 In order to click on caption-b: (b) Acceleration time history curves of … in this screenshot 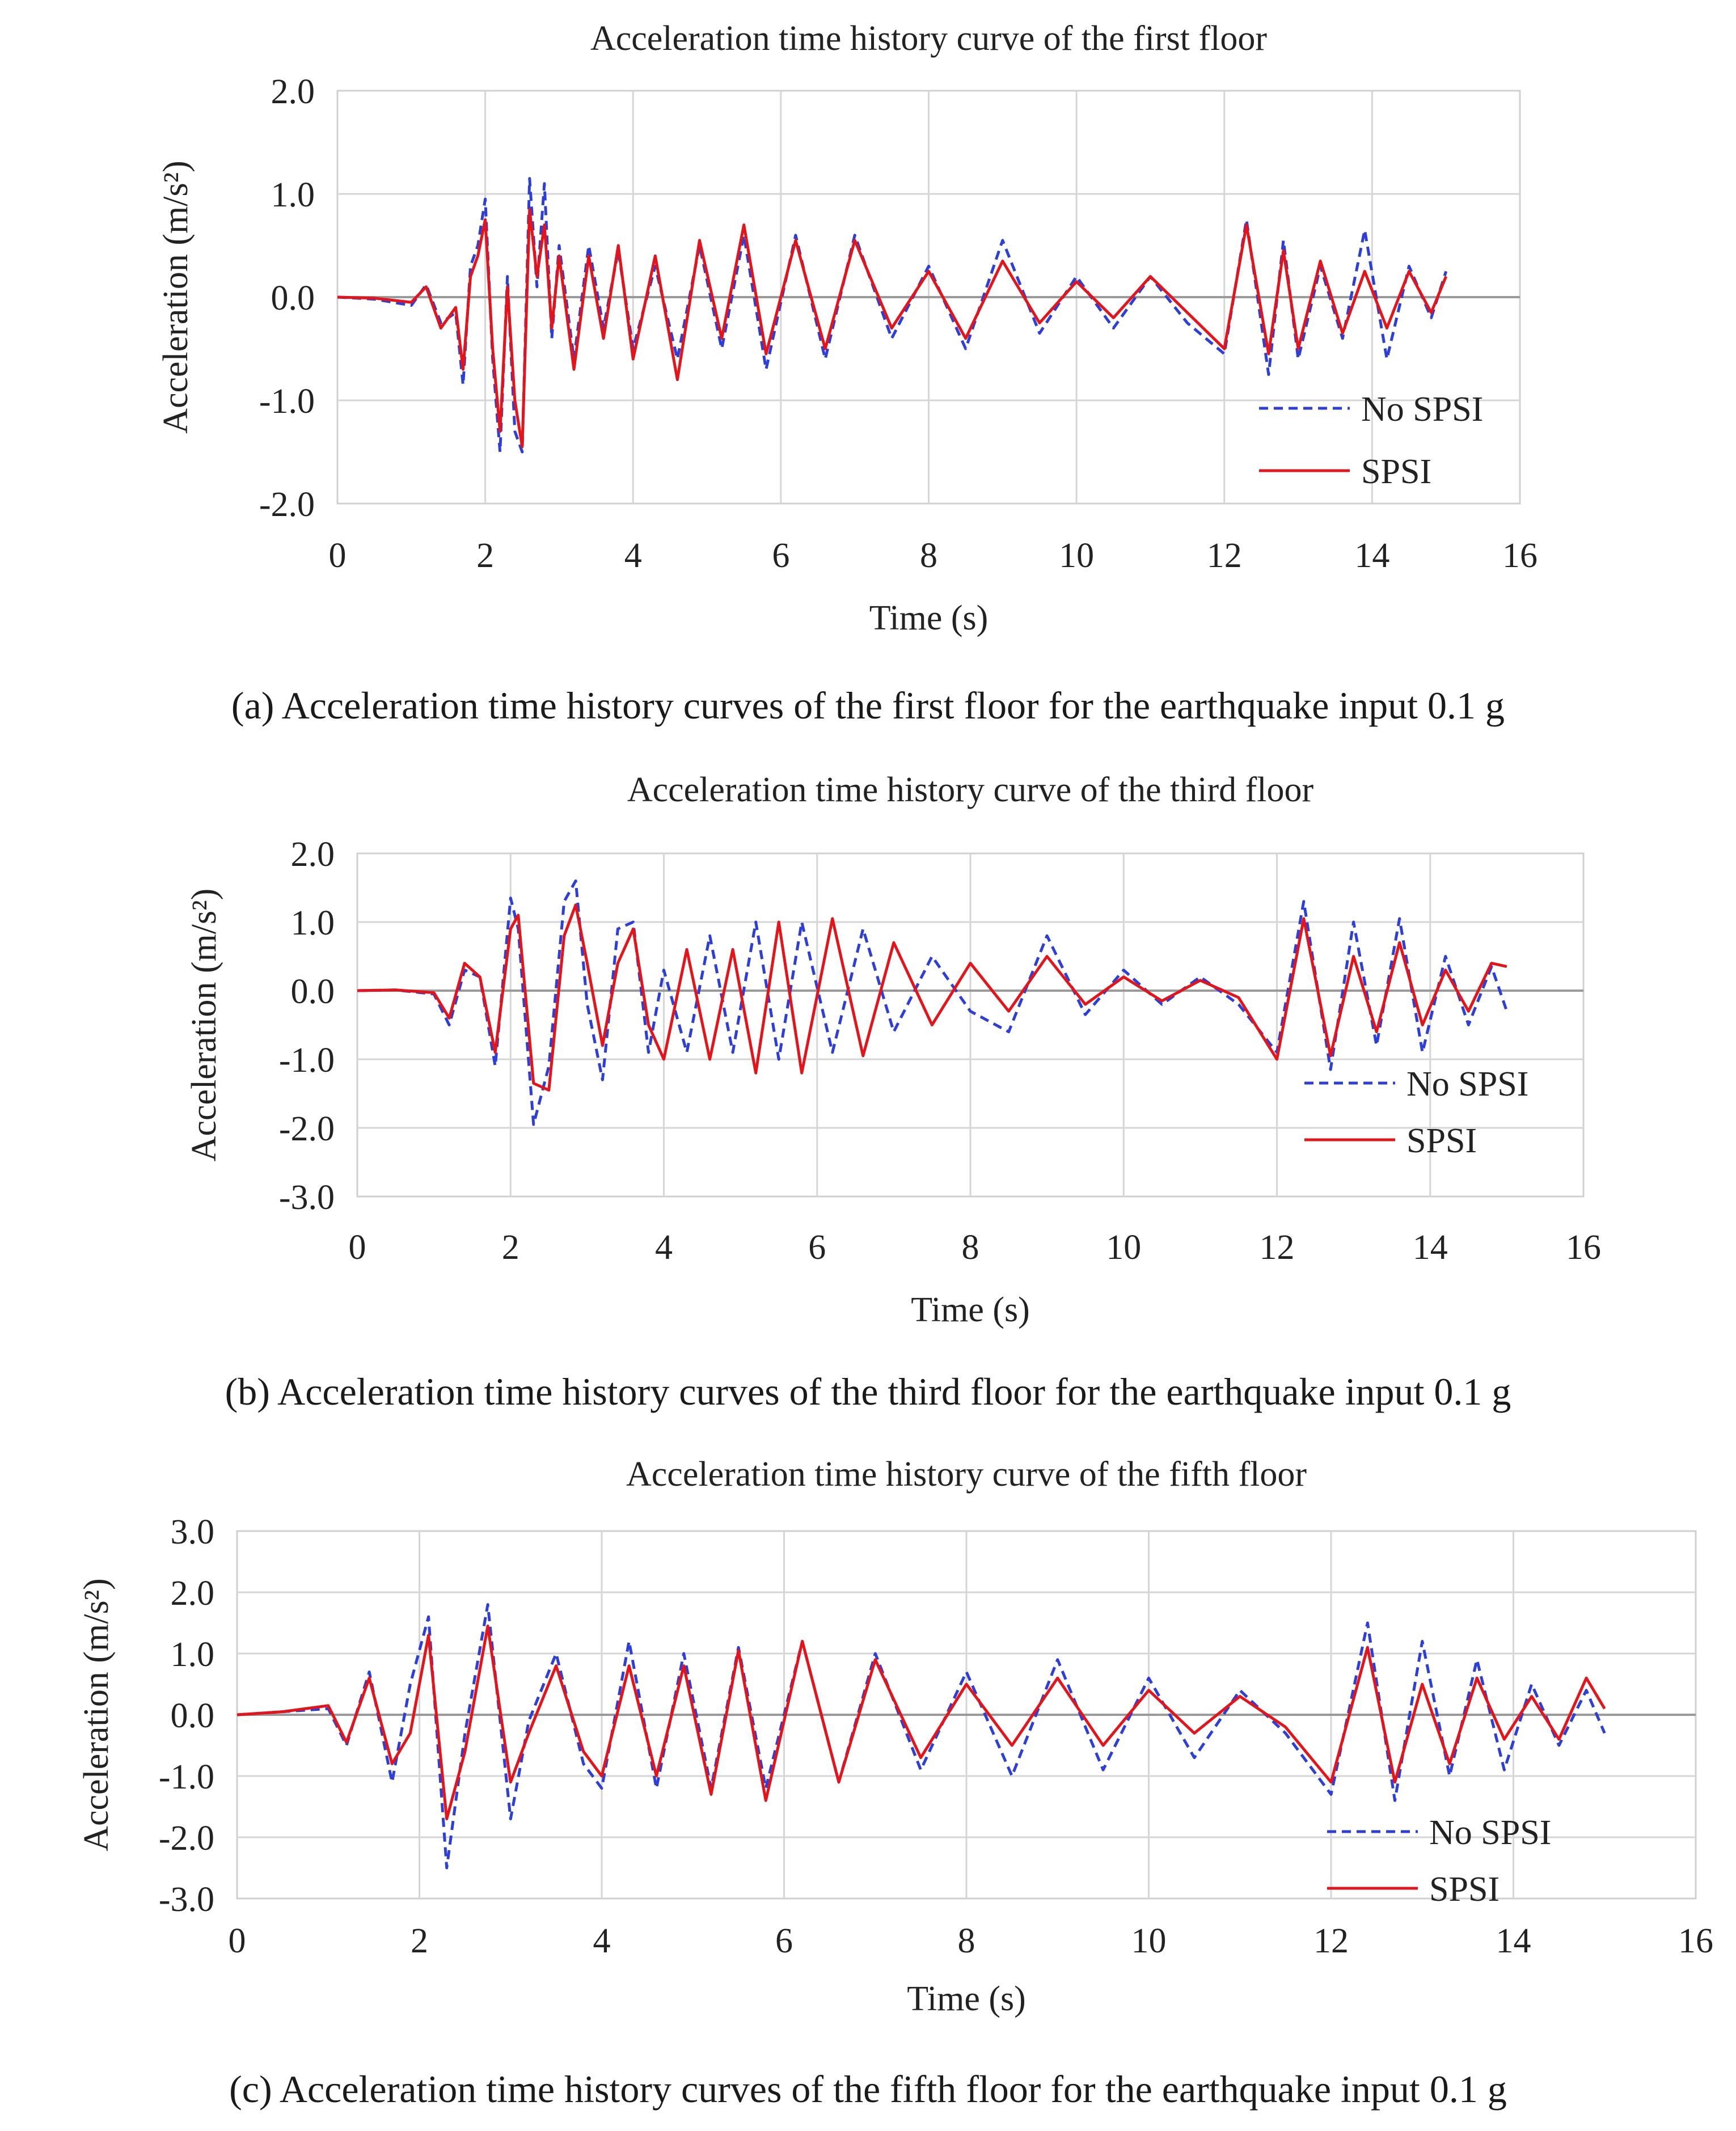, I will do `click(868, 1391)`.